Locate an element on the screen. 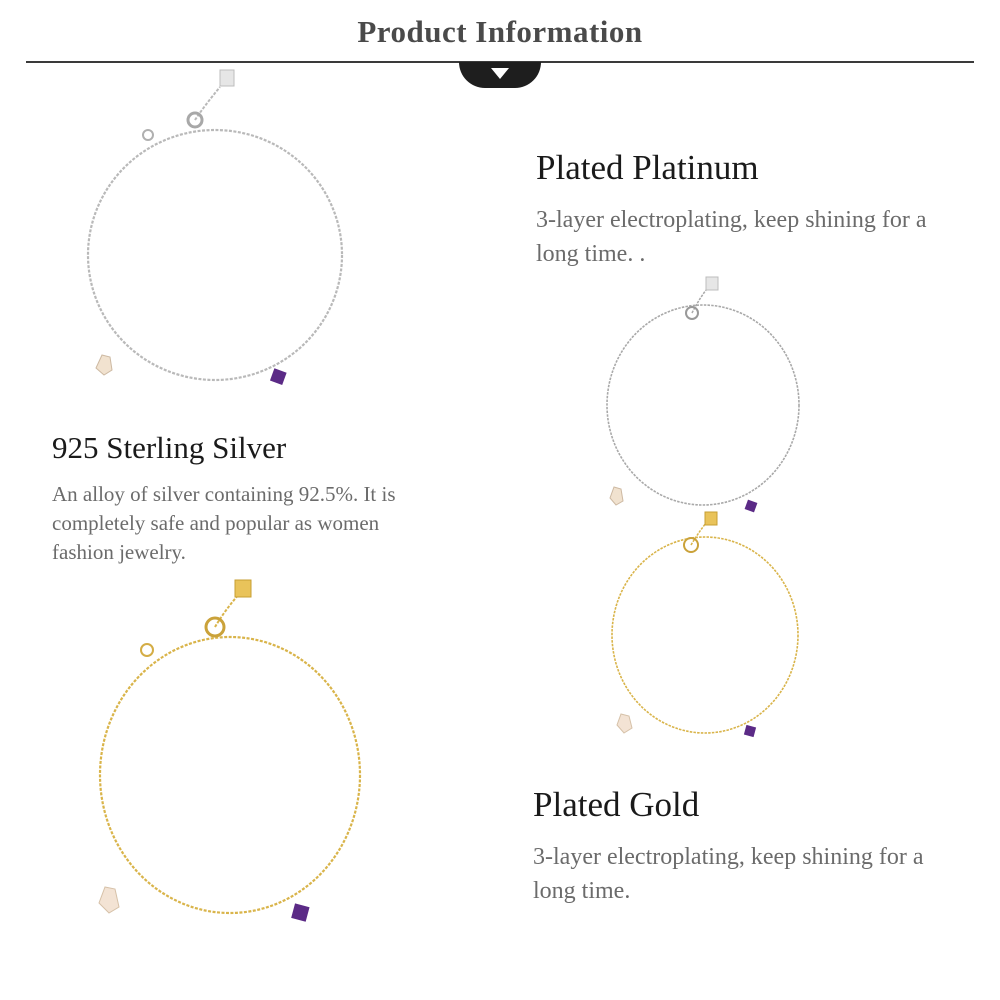  gold-title: Plated Gold is located at coordinates (616, 804).